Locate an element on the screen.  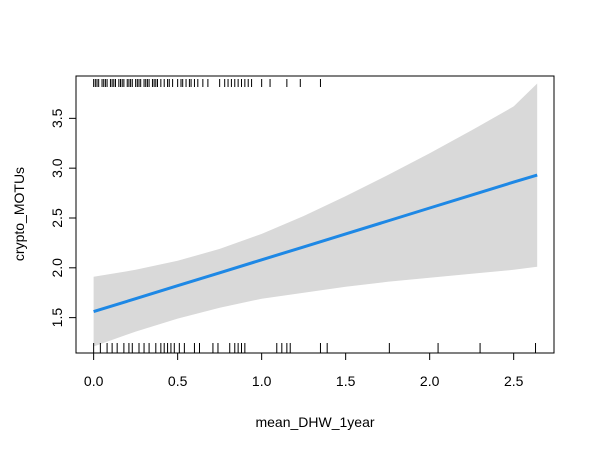
x-tick-label: 2.0 is located at coordinates (430, 381).